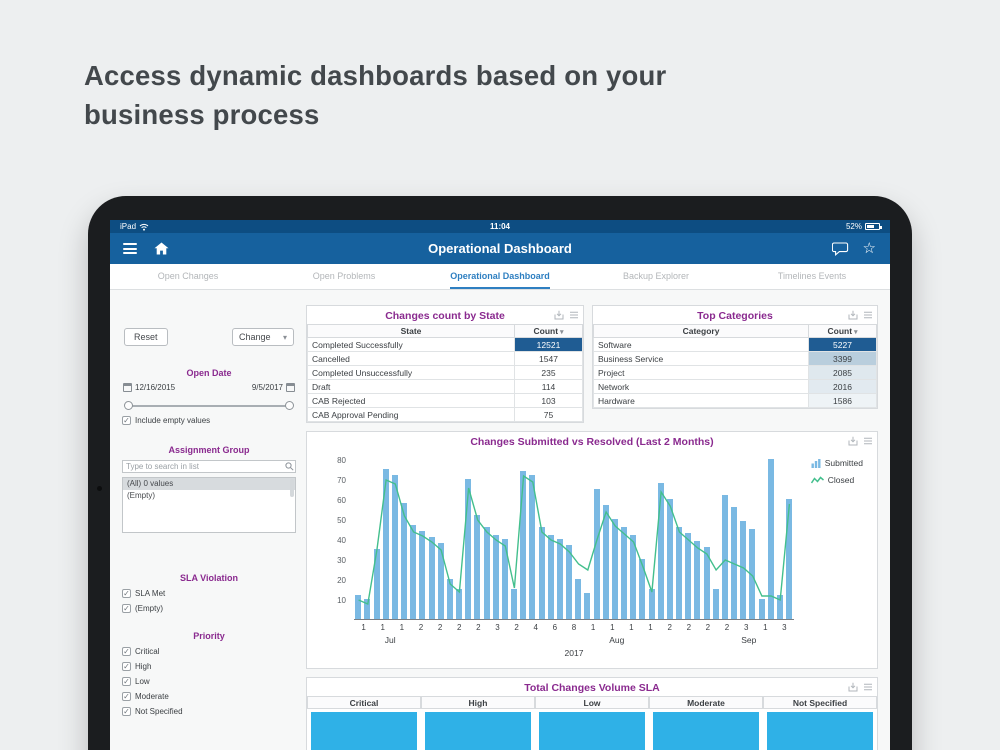 The width and height of the screenshot is (1000, 750). Describe the element at coordinates (411, 331) in the screenshot. I see `column-header-state: State` at that location.